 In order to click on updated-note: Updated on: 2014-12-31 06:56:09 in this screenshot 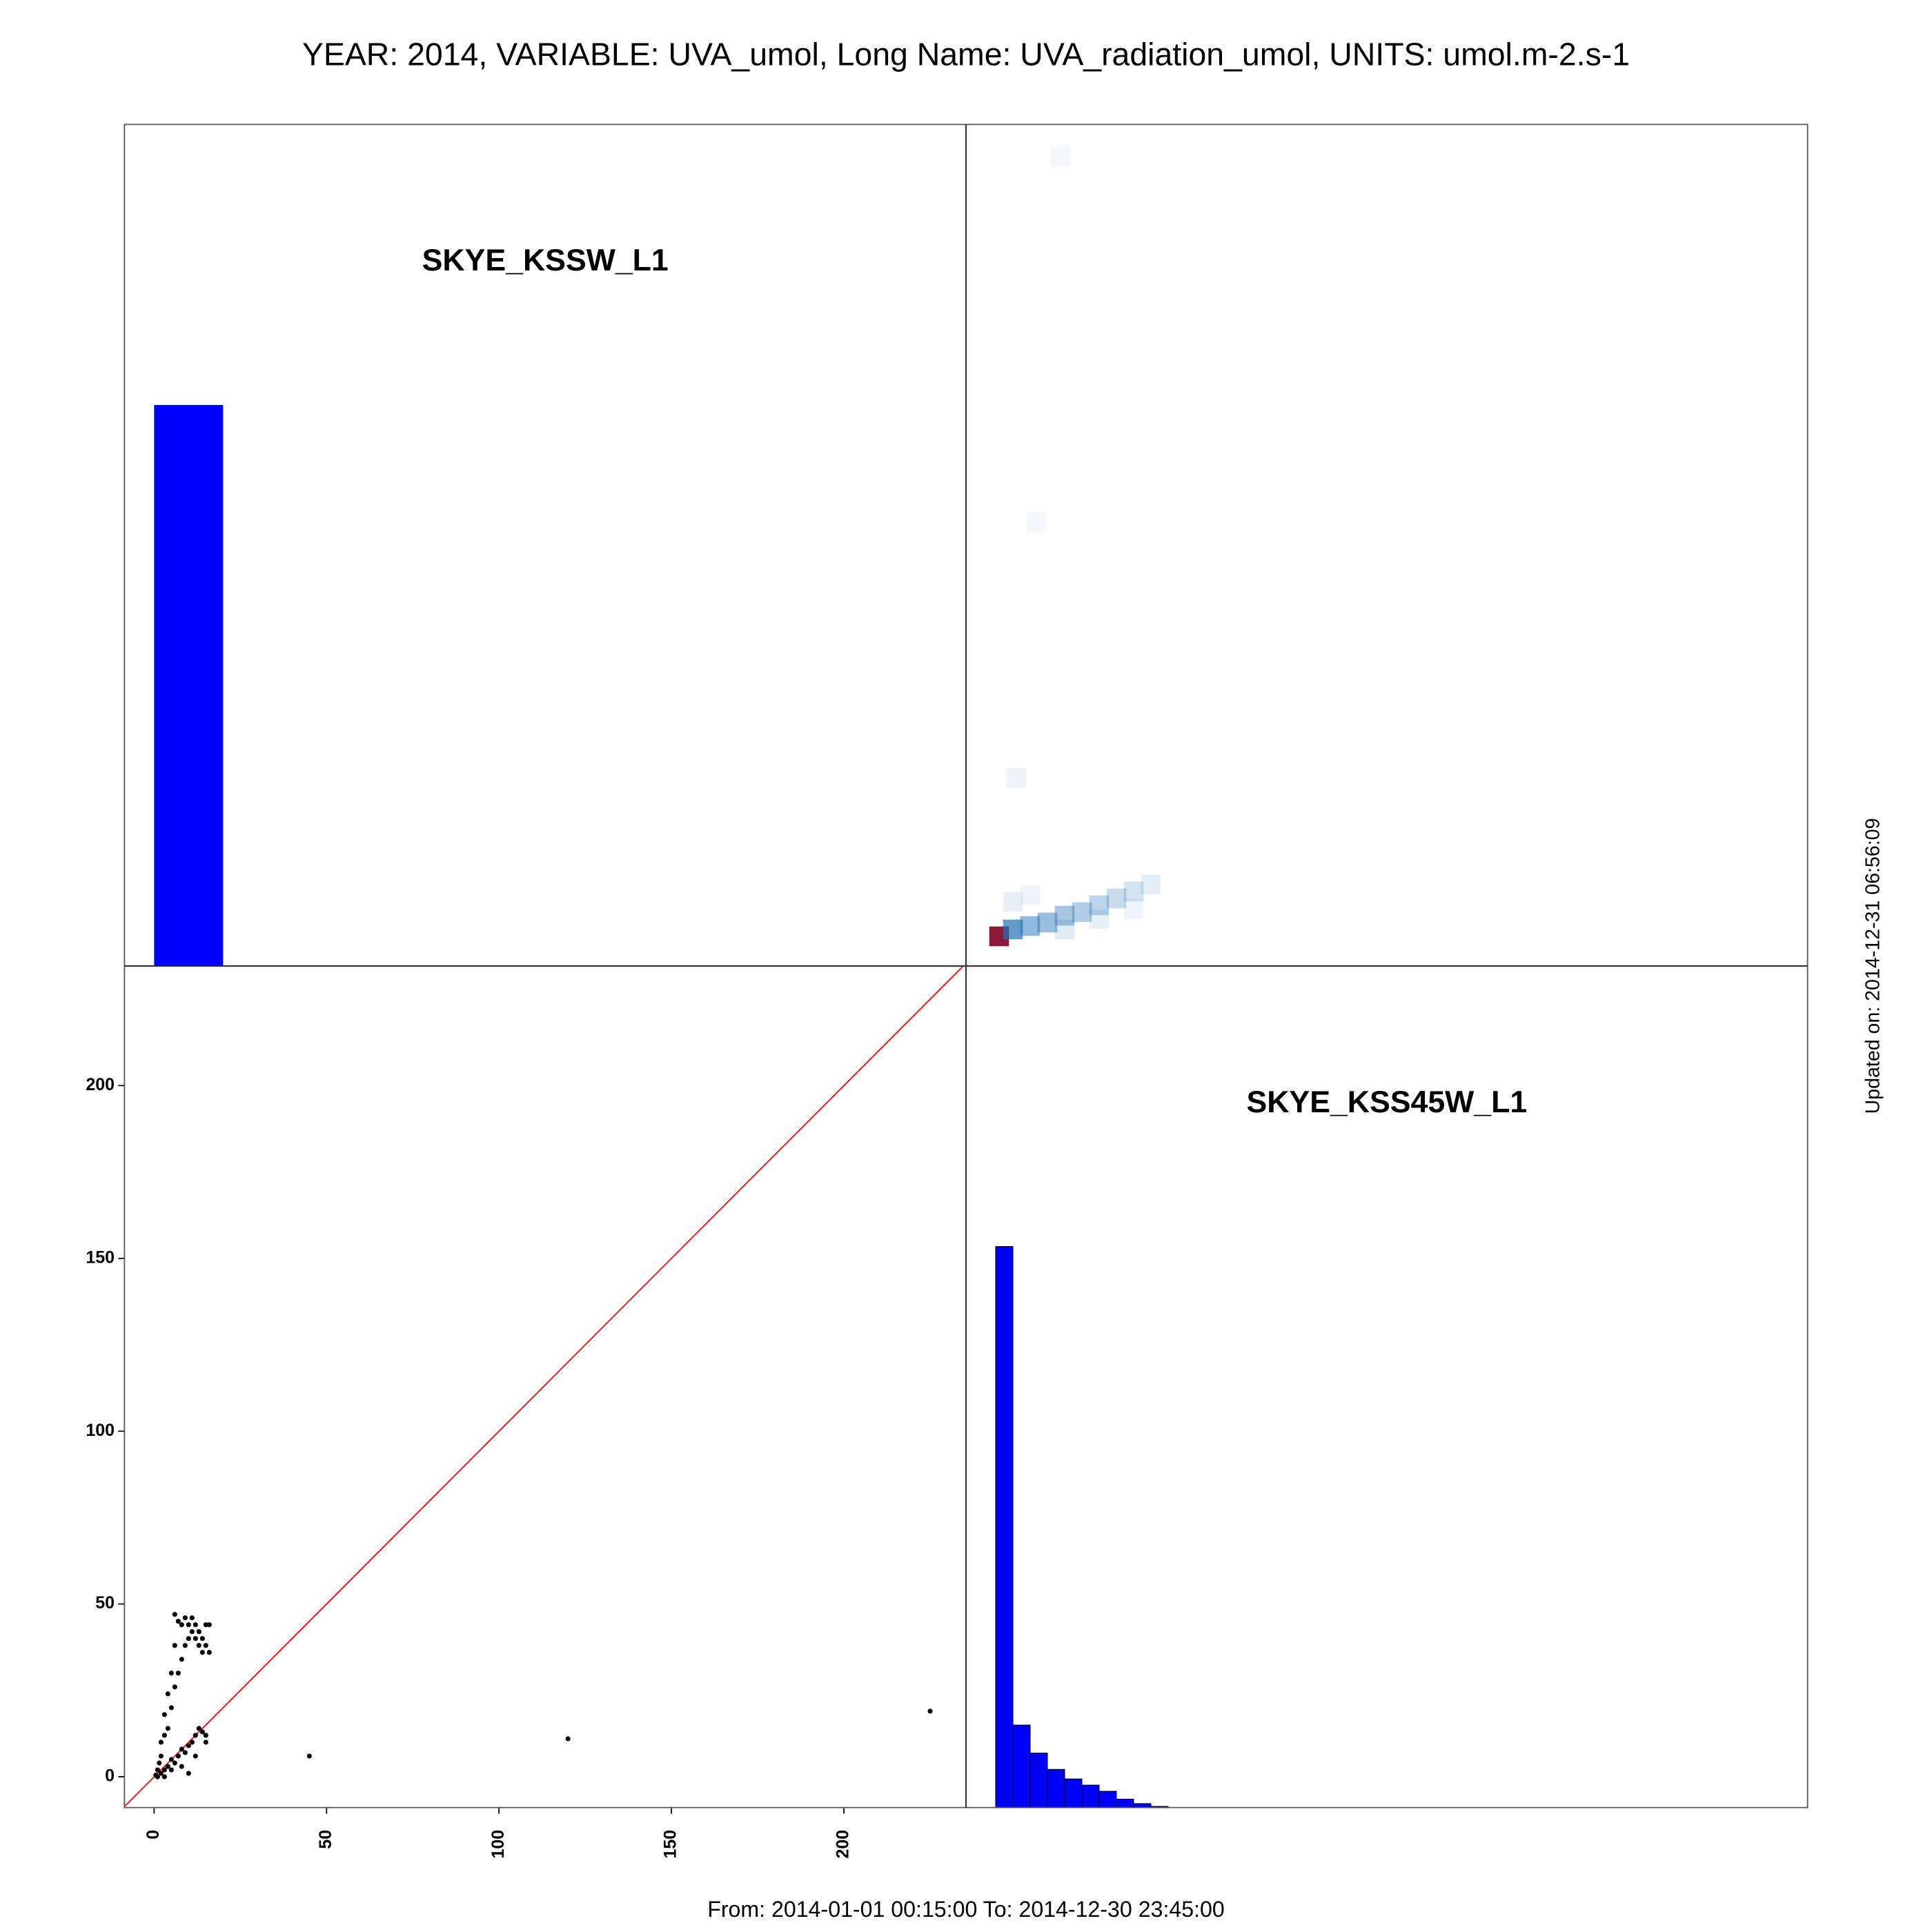, I will do `click(1873, 966)`.